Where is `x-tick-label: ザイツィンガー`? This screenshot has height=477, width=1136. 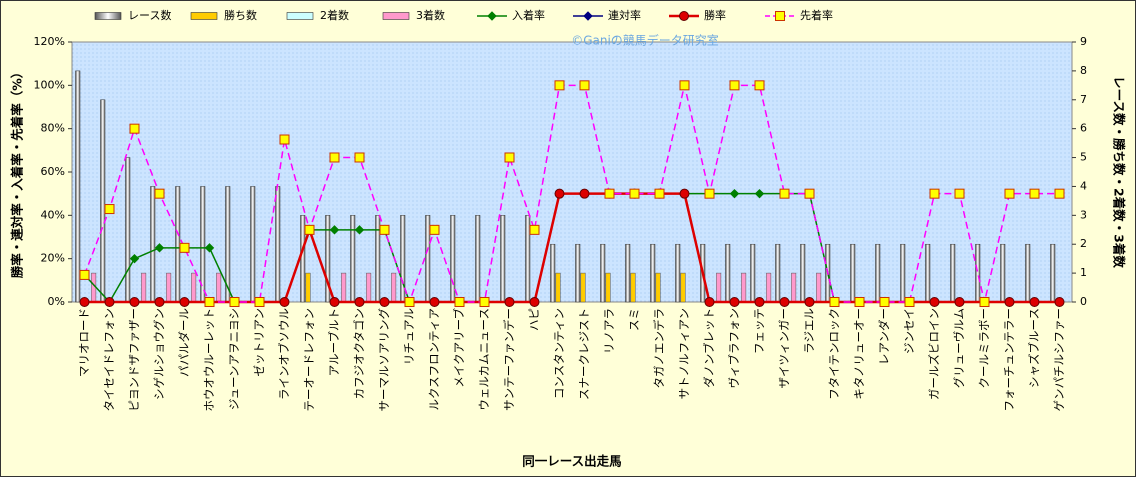
x-tick-label: ザイツィンガー is located at coordinates (784, 348).